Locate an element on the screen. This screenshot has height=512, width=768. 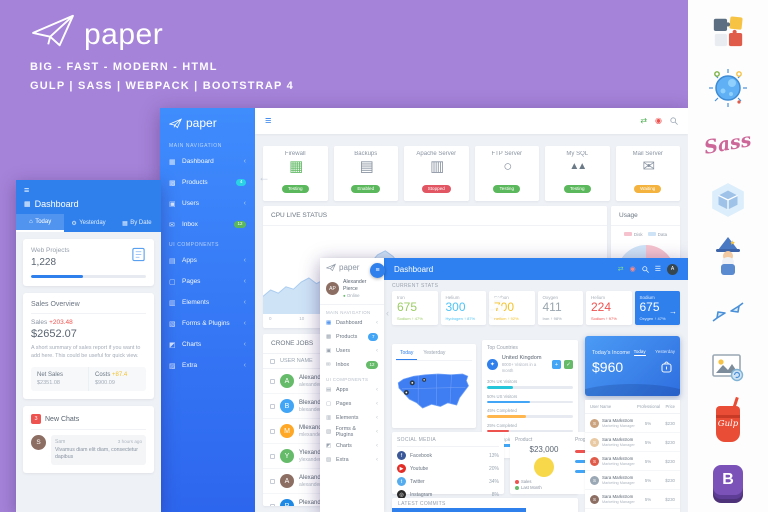
sidebar-nav-item: ▩ Products 7 is located at coordinates (352, 337).